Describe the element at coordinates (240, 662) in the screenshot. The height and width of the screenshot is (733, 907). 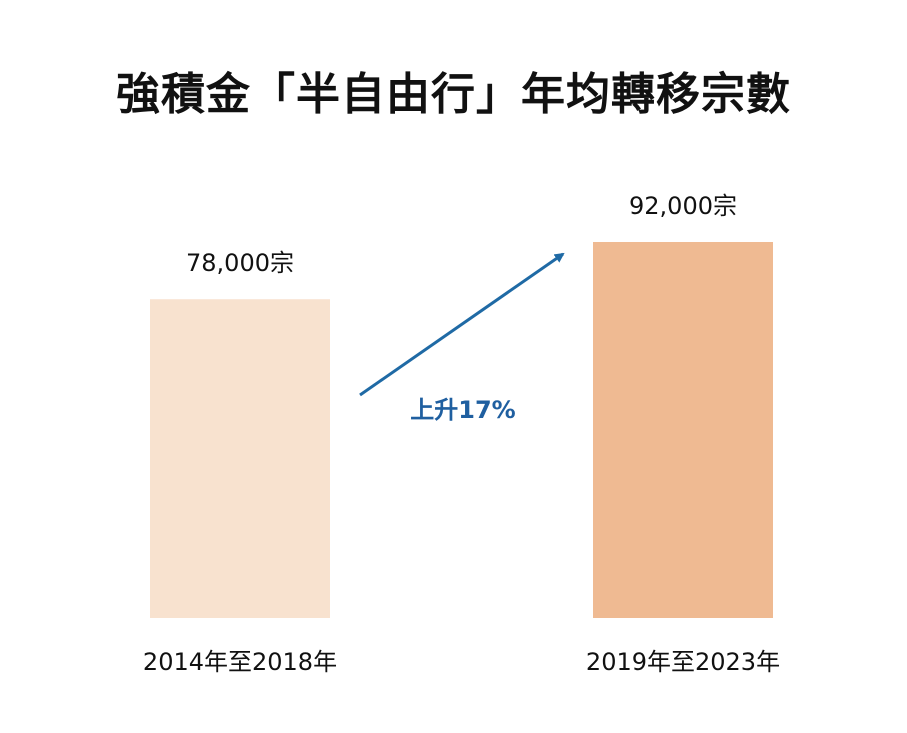
I see `category-label-2014-2018: 2014年至2018年` at that location.